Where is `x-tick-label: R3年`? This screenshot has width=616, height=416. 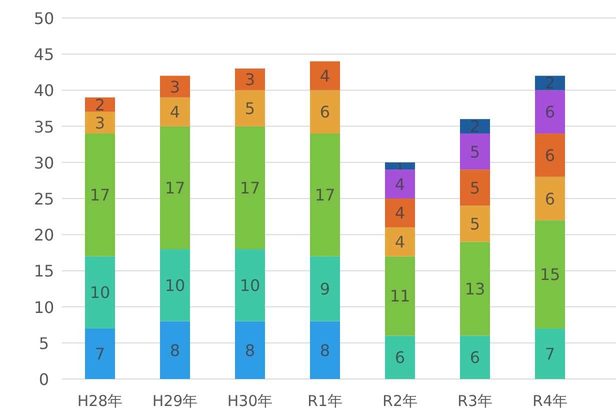 x-tick-label: R3年 is located at coordinates (475, 401).